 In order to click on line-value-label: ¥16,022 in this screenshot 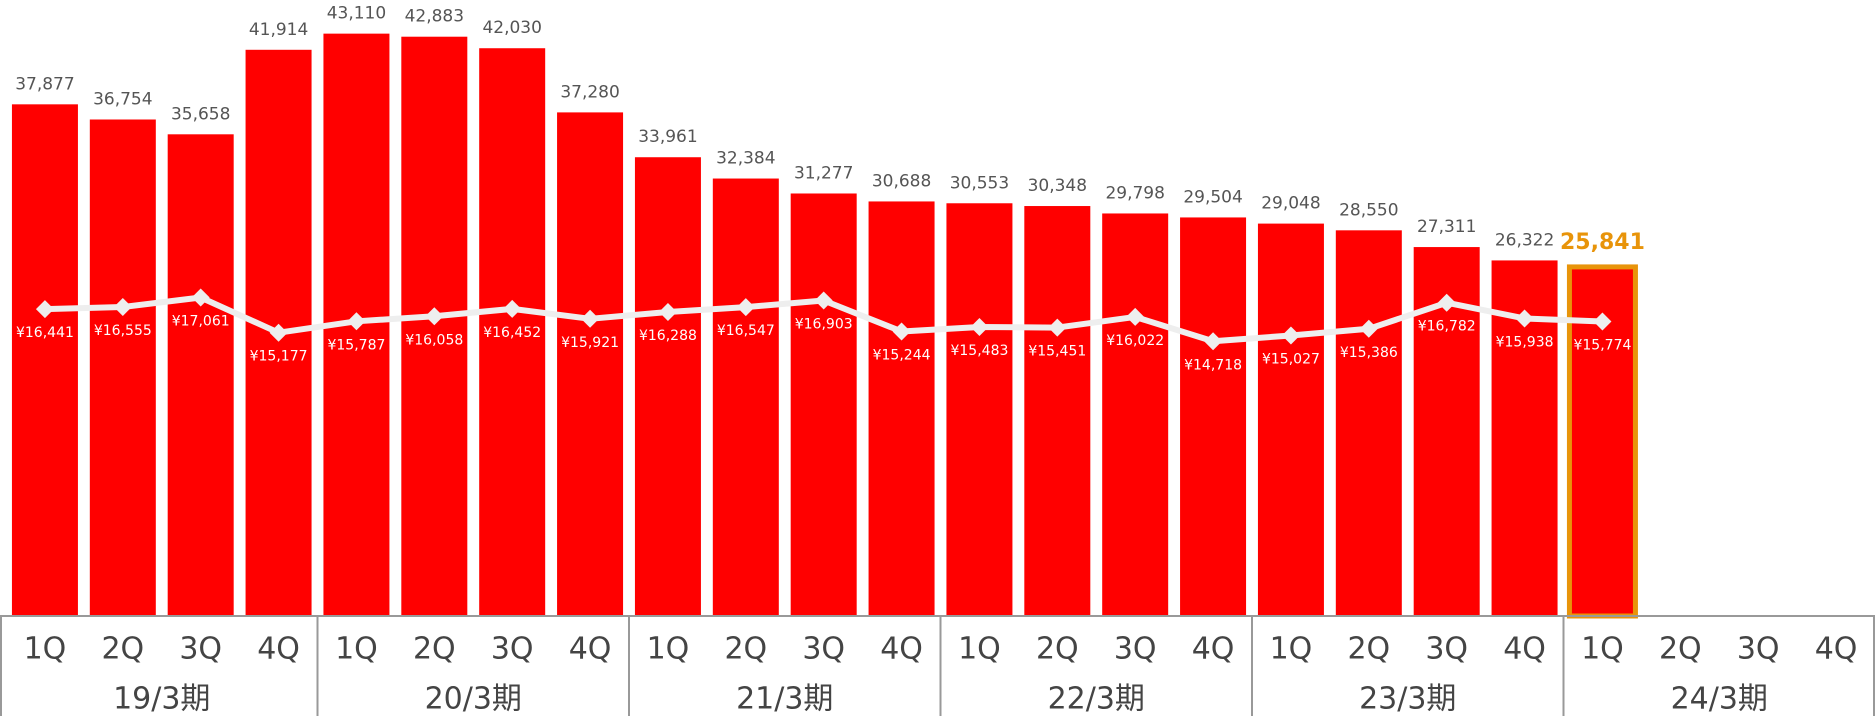, I will do `click(1135, 341)`.